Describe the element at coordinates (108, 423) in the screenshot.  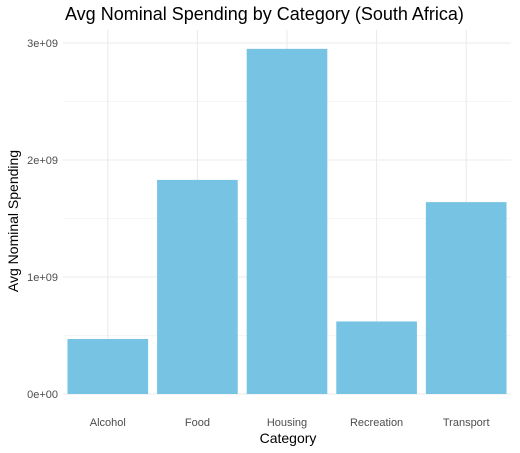
I see `x-tick-label: Alcohol` at that location.